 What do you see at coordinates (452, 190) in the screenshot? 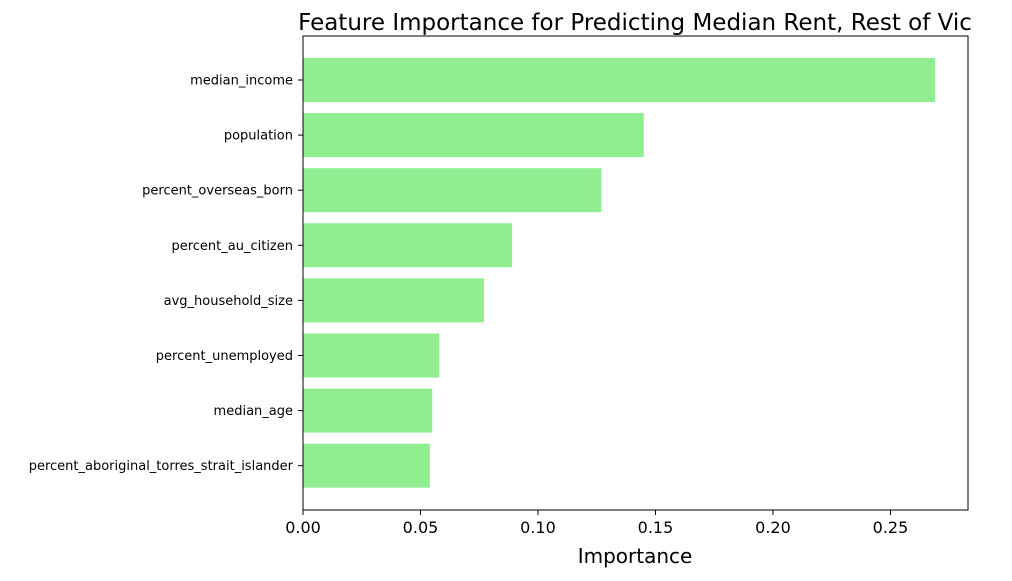
I see `bar-percent-overseas-born` at bounding box center [452, 190].